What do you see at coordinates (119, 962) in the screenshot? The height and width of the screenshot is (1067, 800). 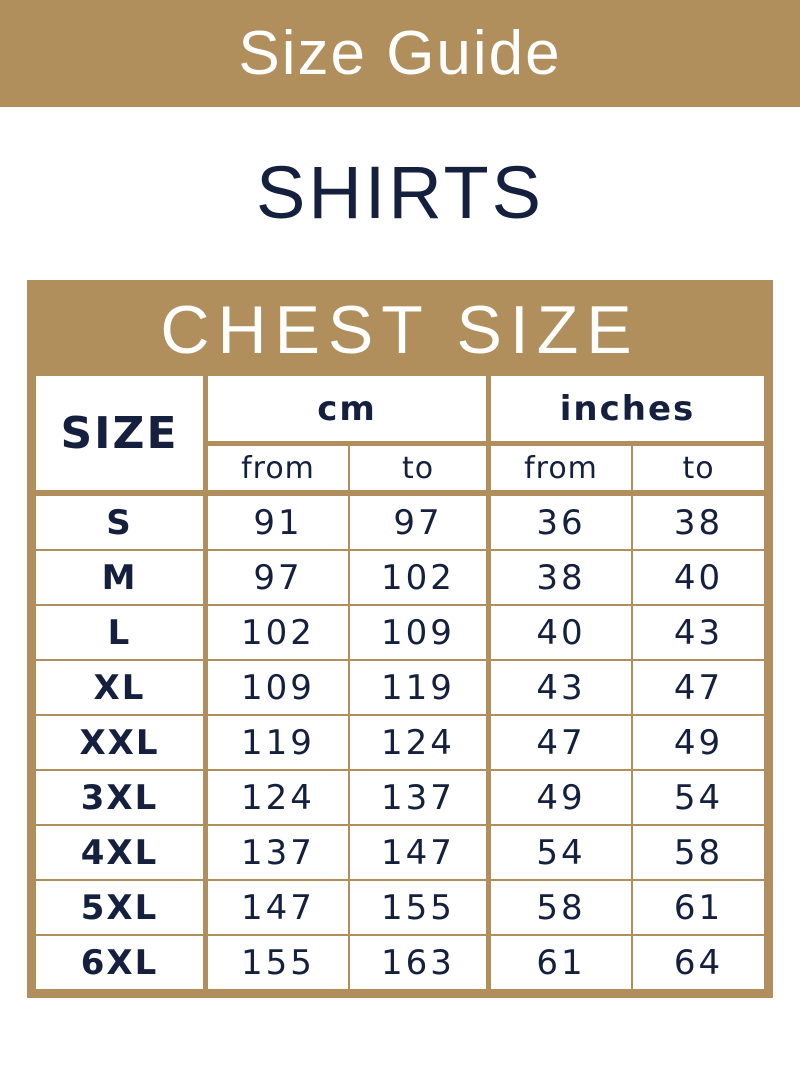 I see `size-cell: 6XL` at bounding box center [119, 962].